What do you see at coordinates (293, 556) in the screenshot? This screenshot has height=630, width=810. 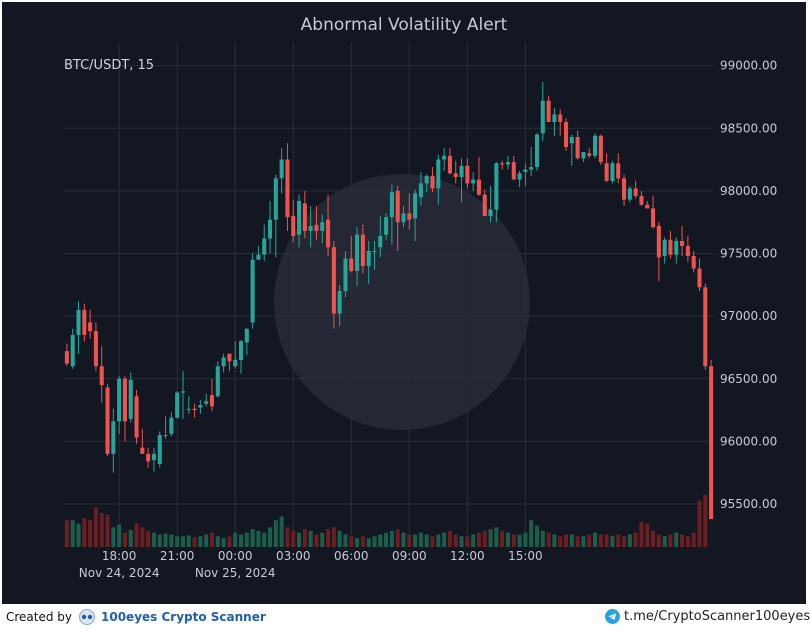 I see `x-tick-label: 03:00` at bounding box center [293, 556].